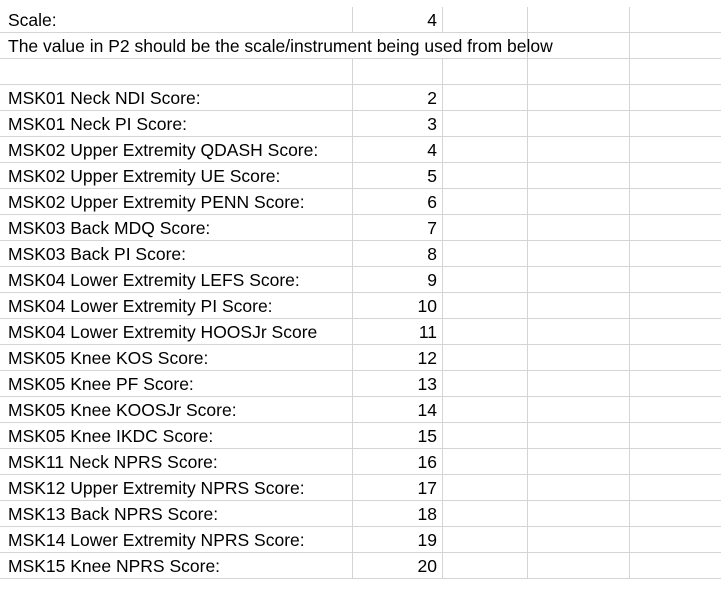 This screenshot has width=721, height=589. I want to click on cell-score-value: 5, so click(398, 176).